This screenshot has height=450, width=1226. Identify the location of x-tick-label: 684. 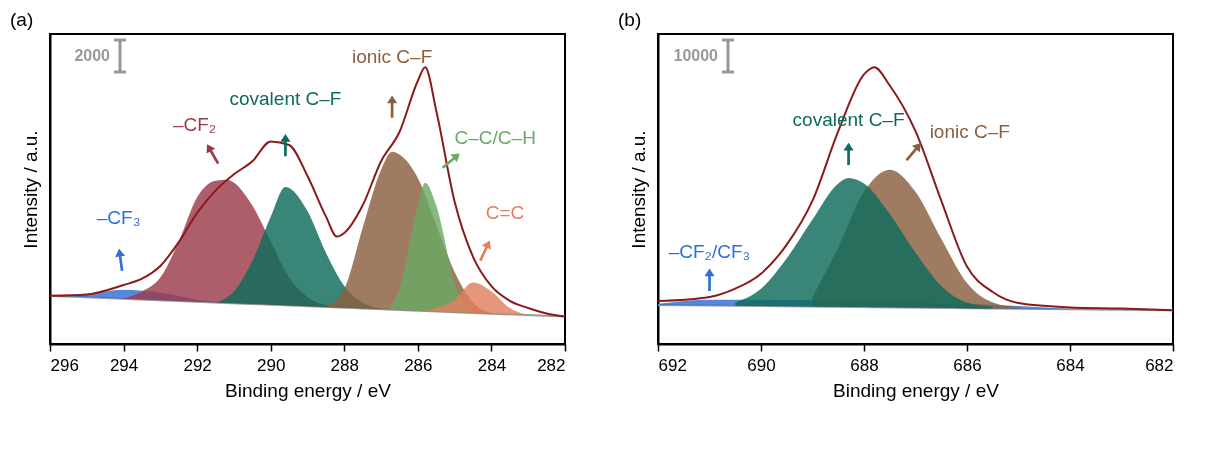
(1070, 365).